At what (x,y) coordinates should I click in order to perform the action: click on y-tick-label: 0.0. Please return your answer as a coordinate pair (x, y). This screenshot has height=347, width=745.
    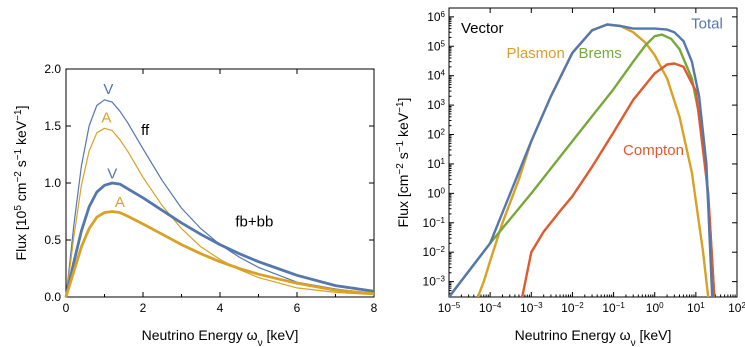
    Looking at the image, I should click on (52, 297).